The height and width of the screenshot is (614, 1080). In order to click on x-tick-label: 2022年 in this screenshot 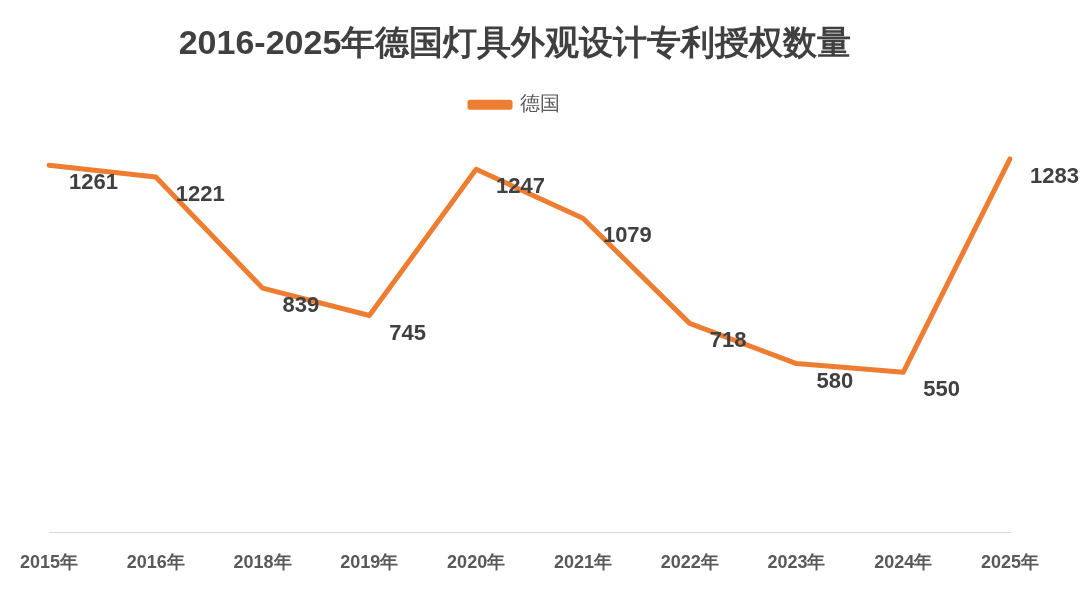, I will do `click(689, 562)`.